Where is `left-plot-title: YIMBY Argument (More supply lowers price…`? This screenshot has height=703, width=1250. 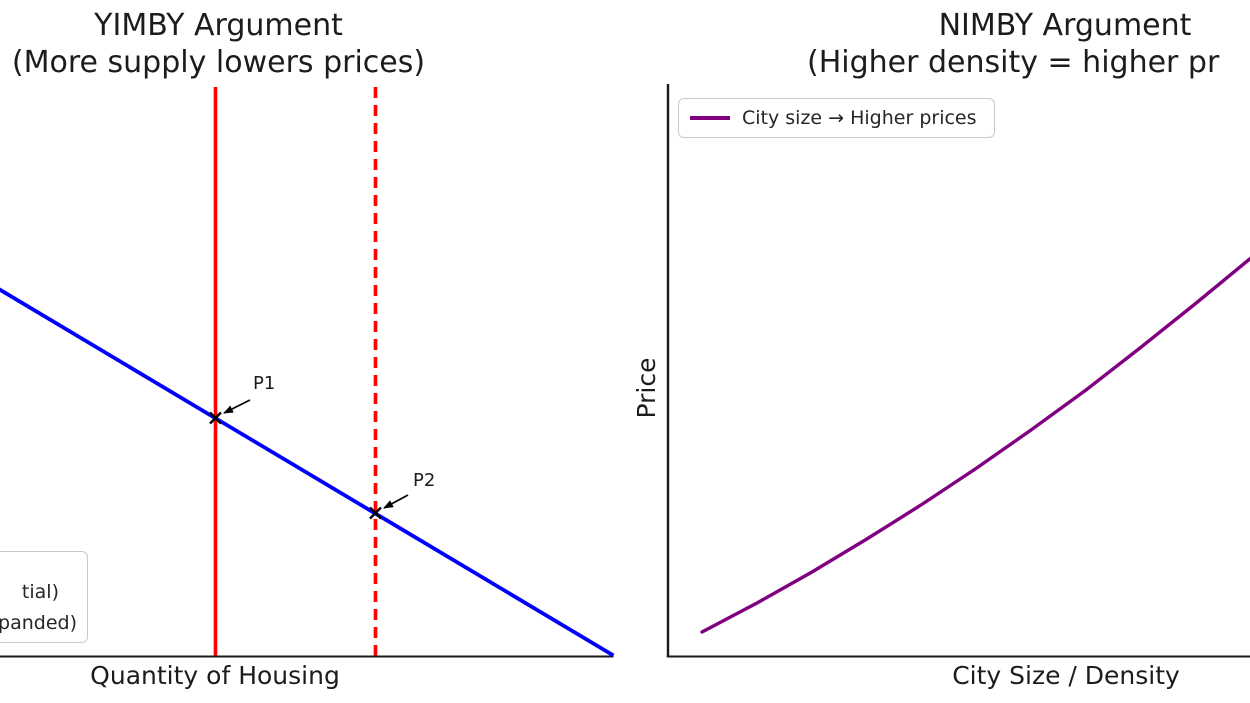 left-plot-title: YIMBY Argument (More supply lowers price… is located at coordinates (218, 44).